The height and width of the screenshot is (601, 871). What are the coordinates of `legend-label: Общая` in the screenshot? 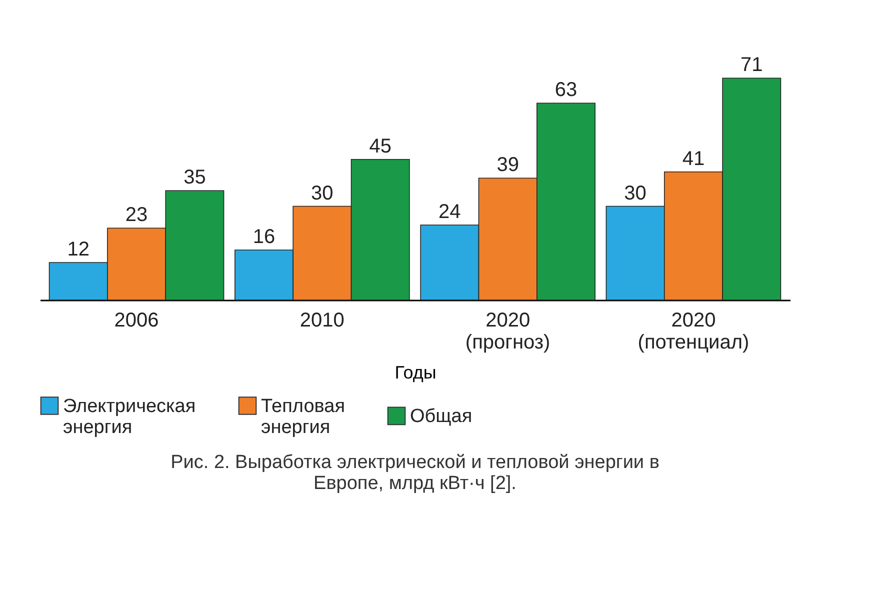 It's located at (441, 416).